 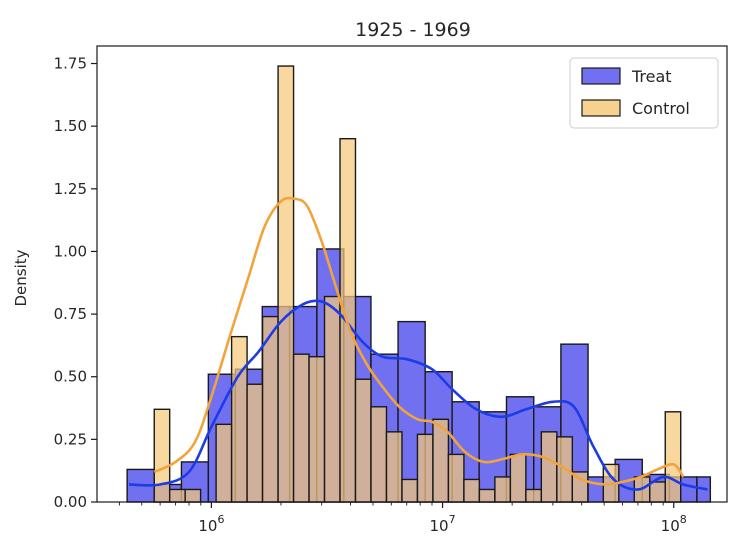 I want to click on y-tick-label: 0.25, so click(x=70, y=439).